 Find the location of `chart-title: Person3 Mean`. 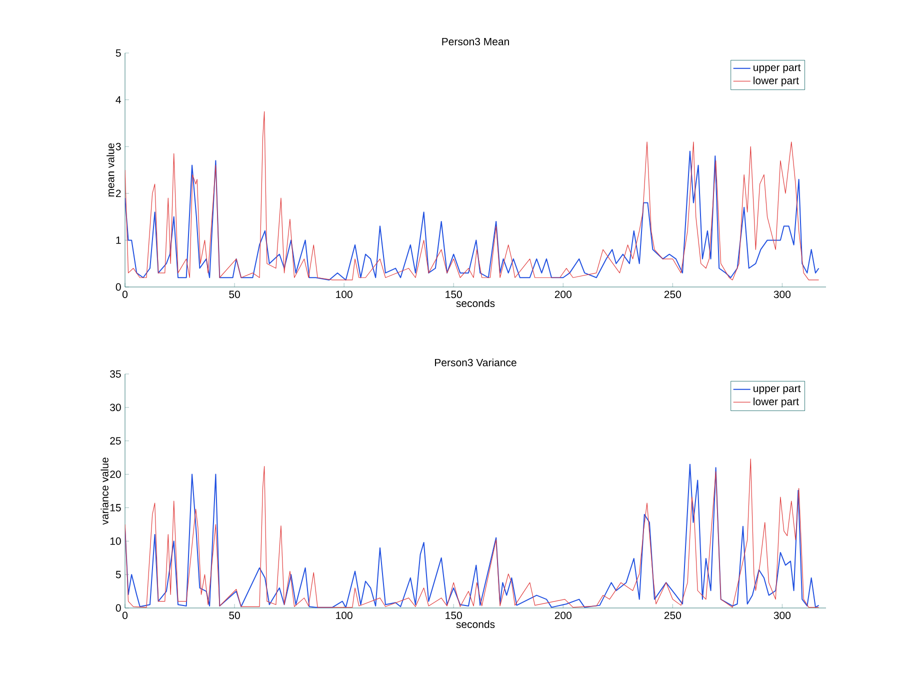

chart-title: Person3 Mean is located at coordinates (475, 42).